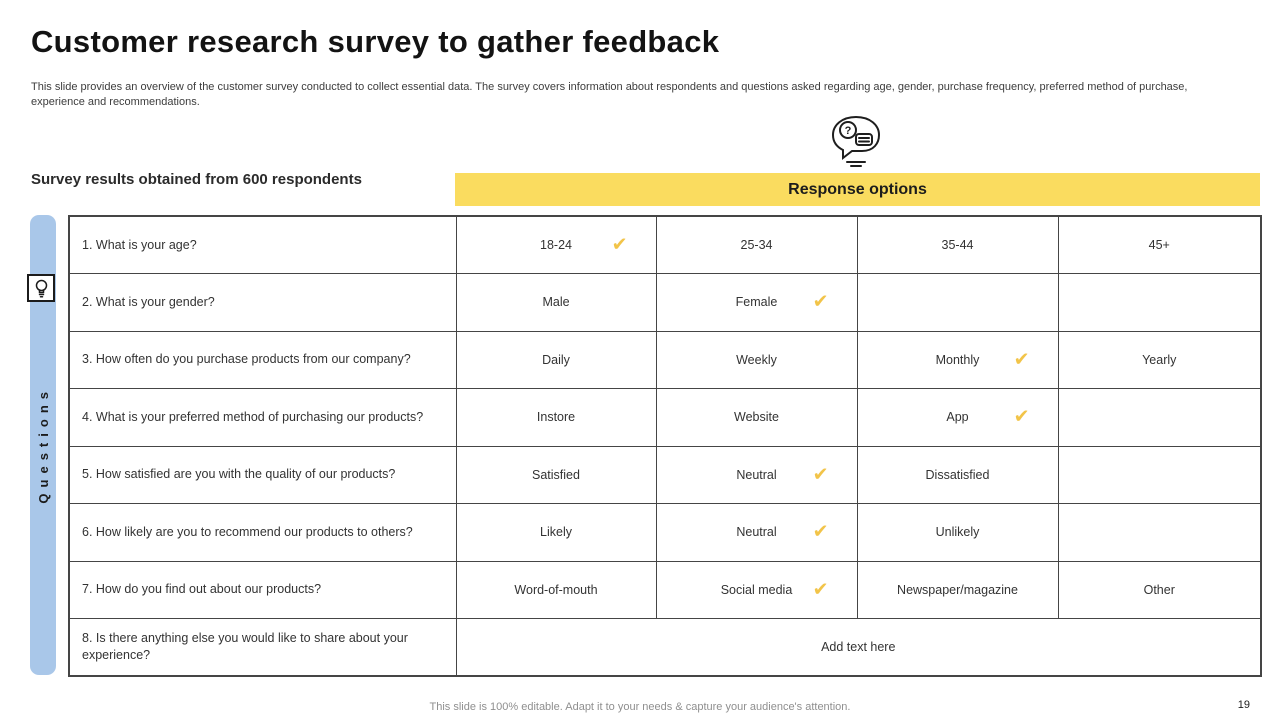 This screenshot has width=1280, height=720. I want to click on add-text-placeholder: Add text here, so click(858, 647).